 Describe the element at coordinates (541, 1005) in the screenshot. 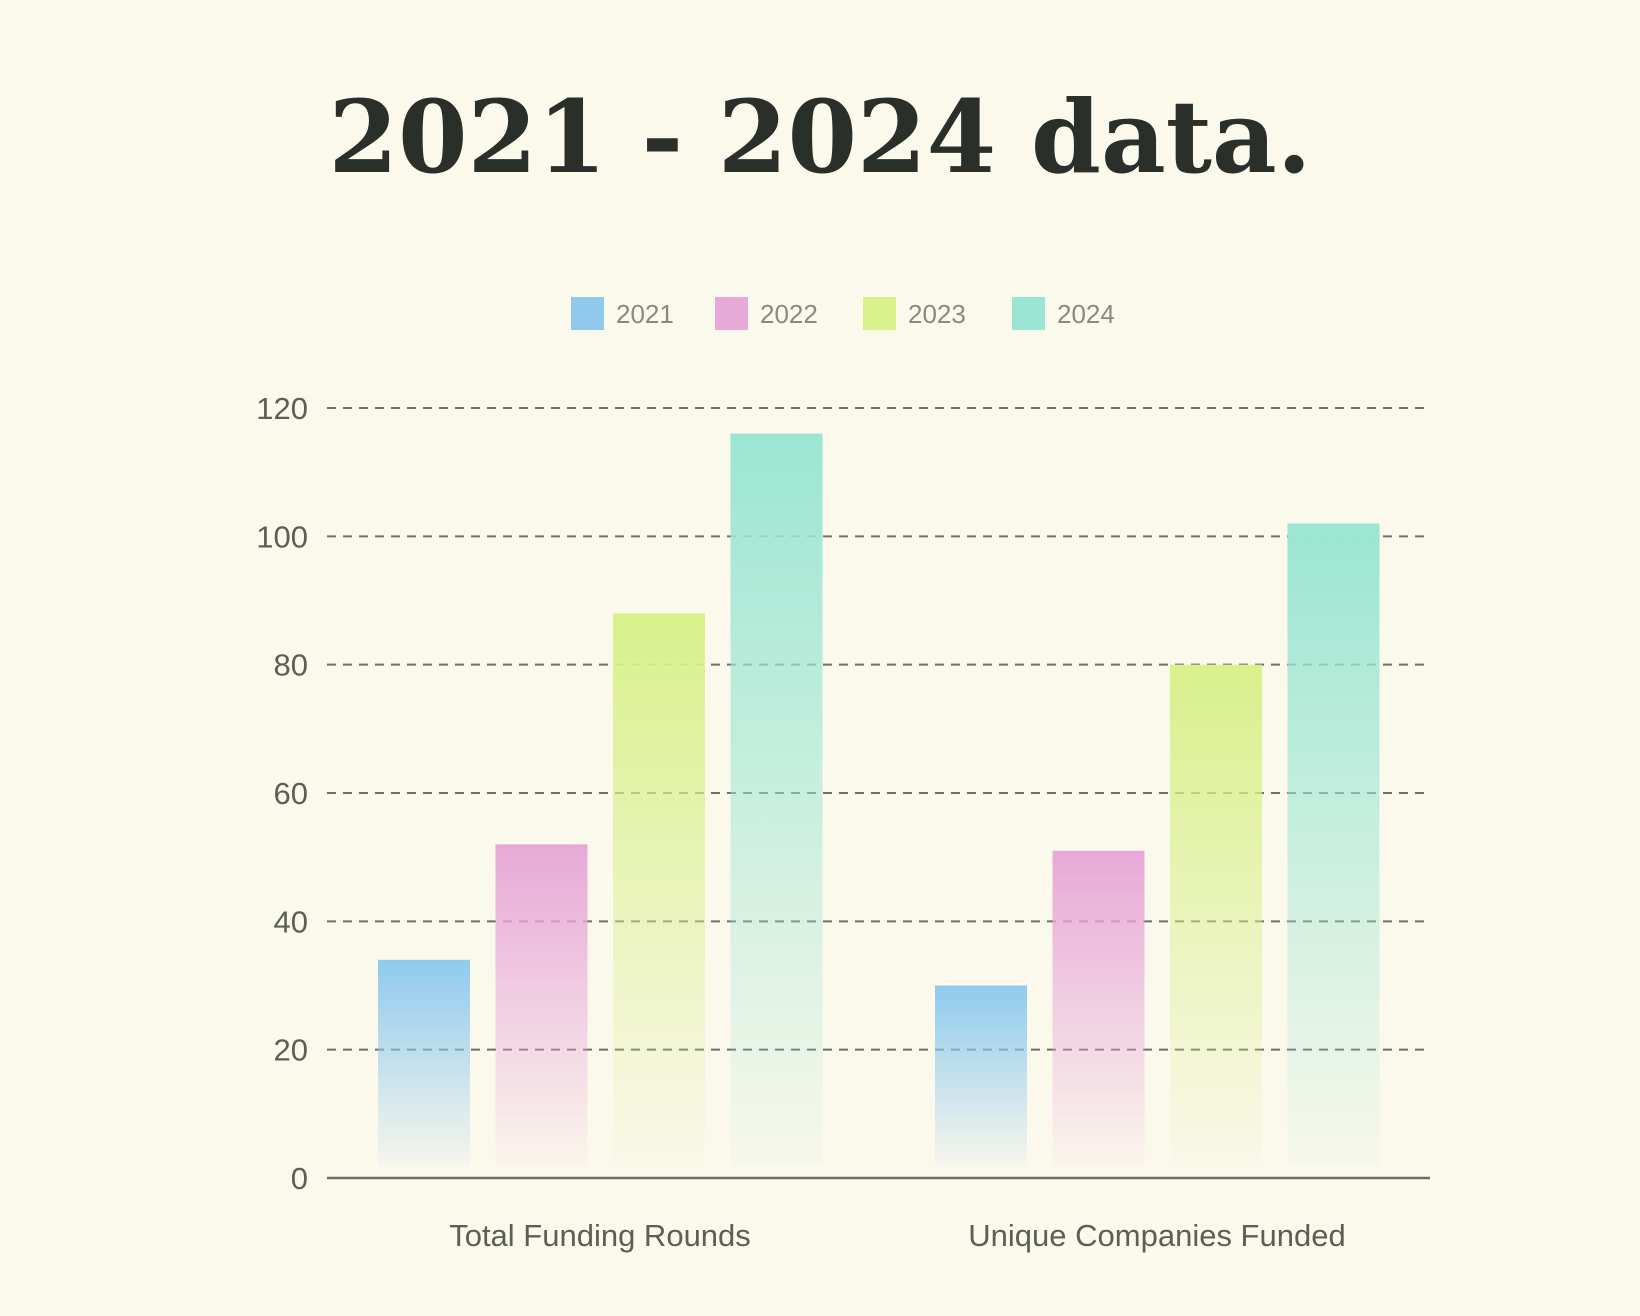

I see `bar-2022-total-funding-rounds` at that location.